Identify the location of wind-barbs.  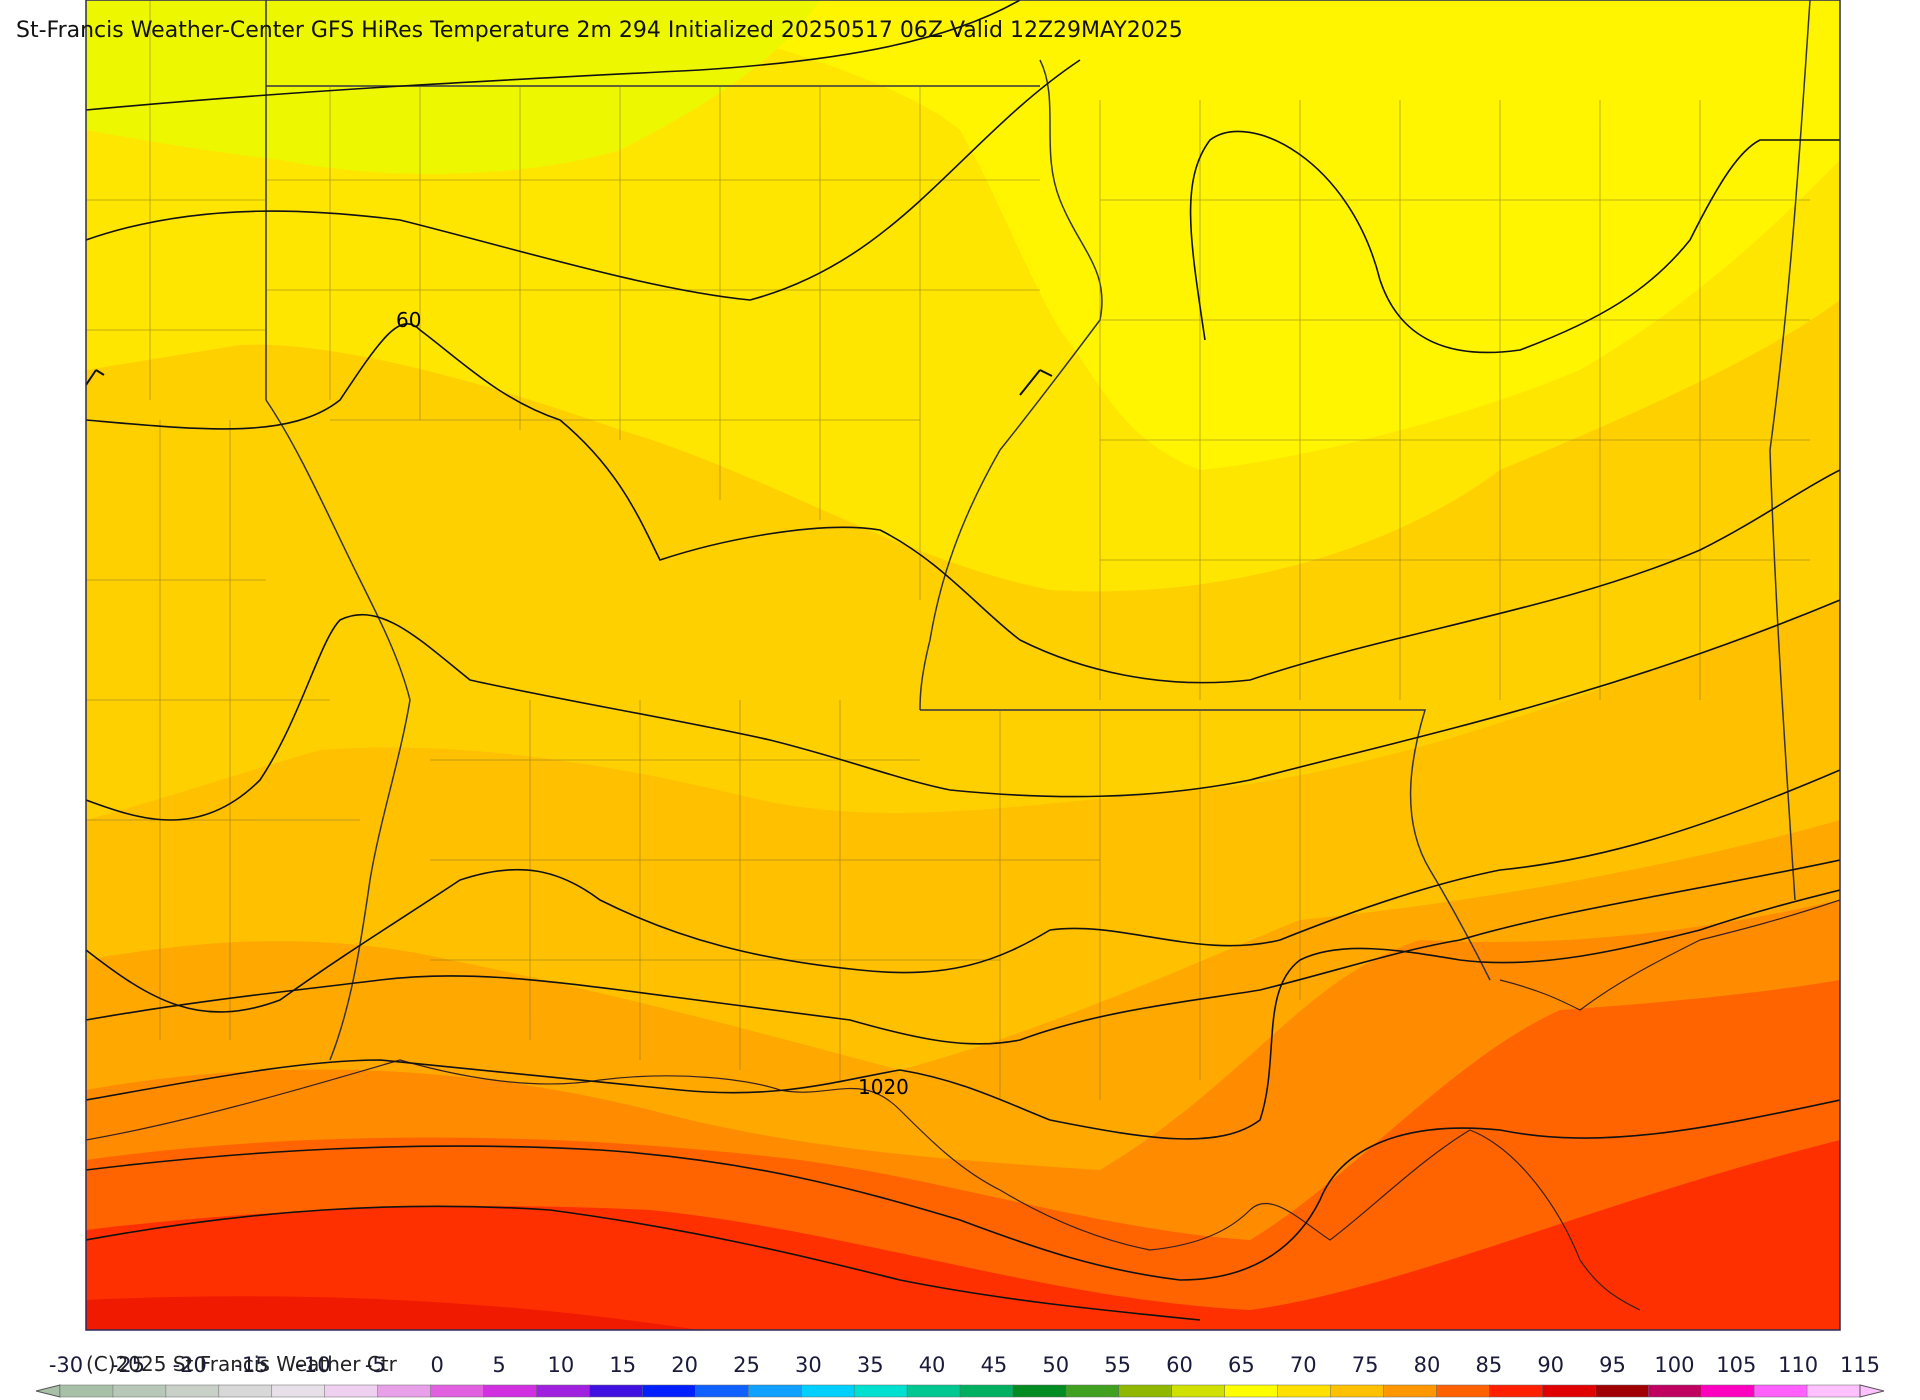
(569, 382).